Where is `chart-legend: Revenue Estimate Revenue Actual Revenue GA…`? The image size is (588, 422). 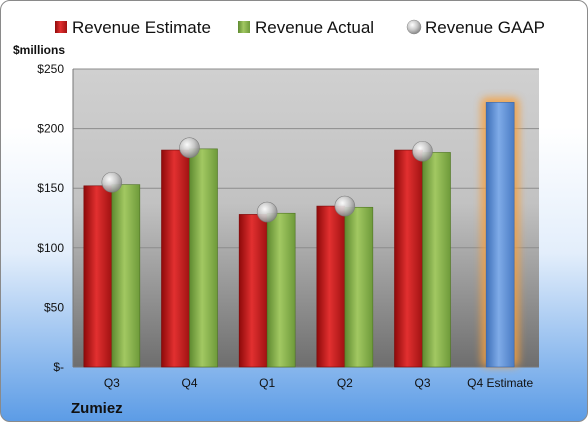 chart-legend: Revenue Estimate Revenue Actual Revenue GA… is located at coordinates (300, 27).